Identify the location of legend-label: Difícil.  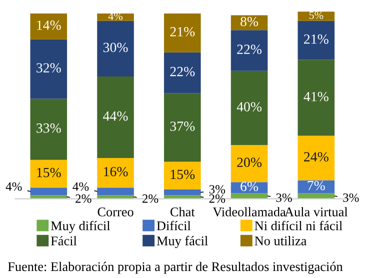
(173, 225).